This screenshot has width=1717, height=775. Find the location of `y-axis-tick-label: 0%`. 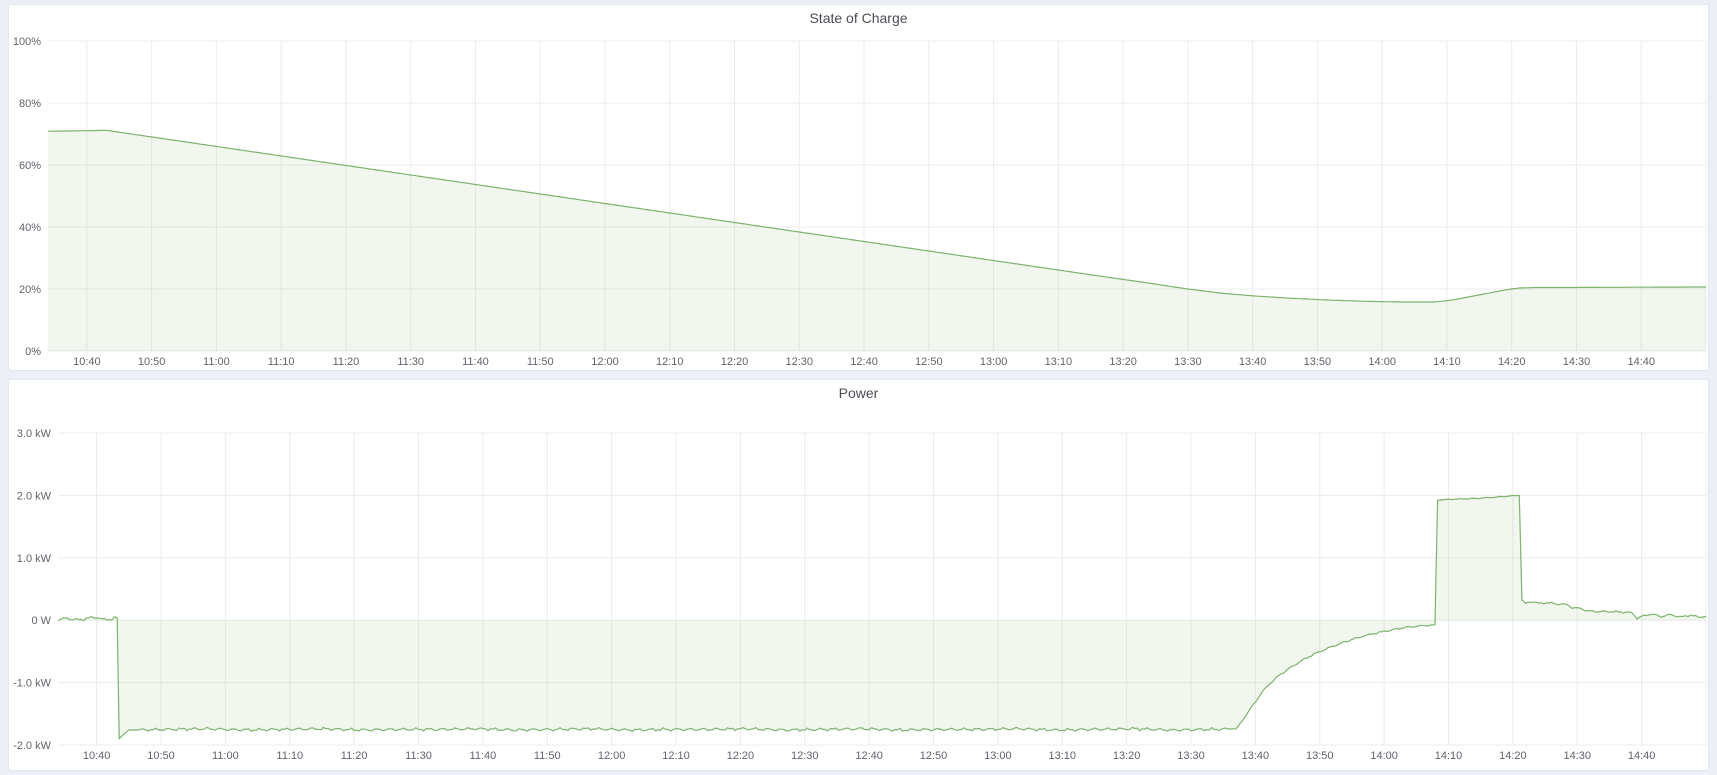

y-axis-tick-label: 0% is located at coordinates (33, 352).